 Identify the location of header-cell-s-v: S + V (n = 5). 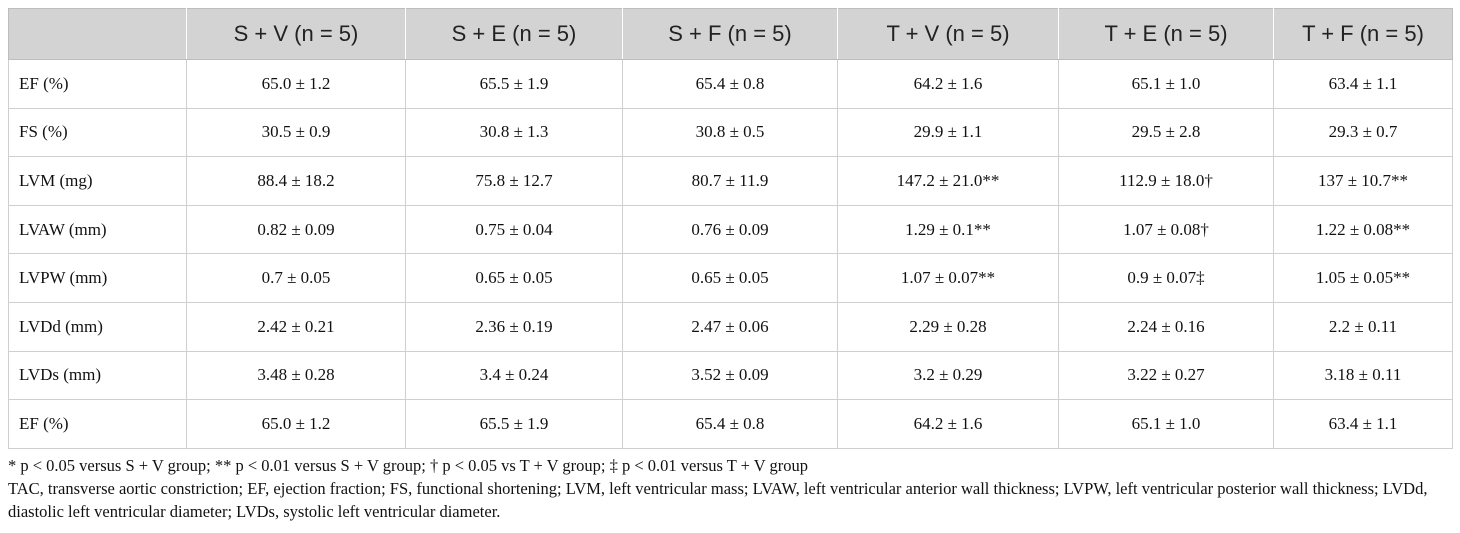
(296, 34).